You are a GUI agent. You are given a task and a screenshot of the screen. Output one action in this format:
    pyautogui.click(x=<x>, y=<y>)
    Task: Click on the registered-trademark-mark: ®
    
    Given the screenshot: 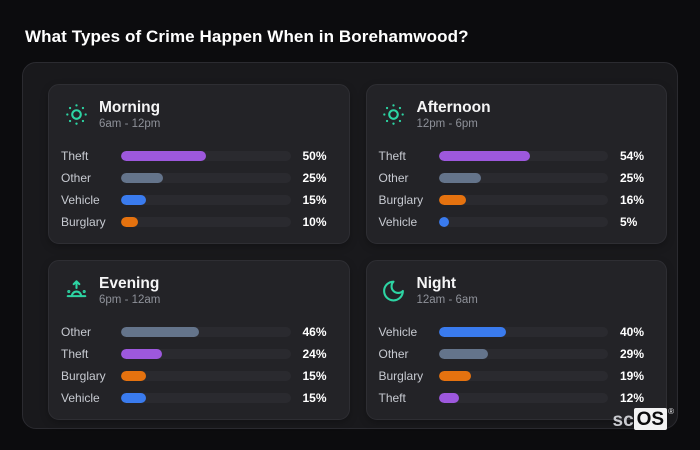 What is the action you would take?
    pyautogui.click(x=671, y=411)
    